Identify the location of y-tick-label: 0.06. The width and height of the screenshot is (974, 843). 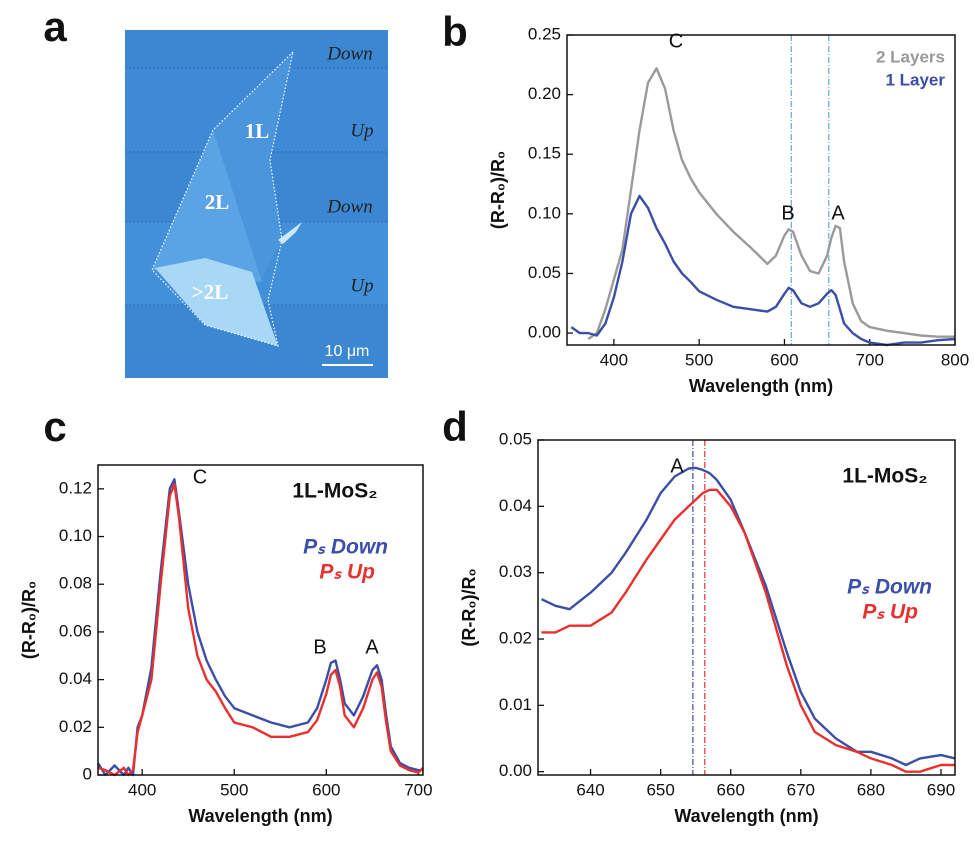
(75, 630).